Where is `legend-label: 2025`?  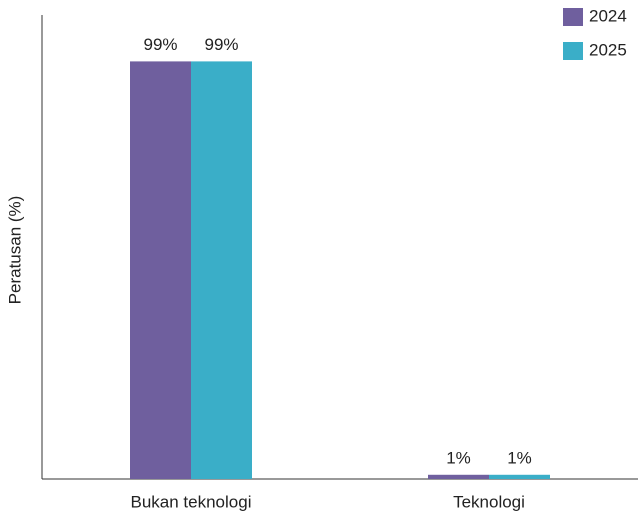 legend-label: 2025 is located at coordinates (608, 49).